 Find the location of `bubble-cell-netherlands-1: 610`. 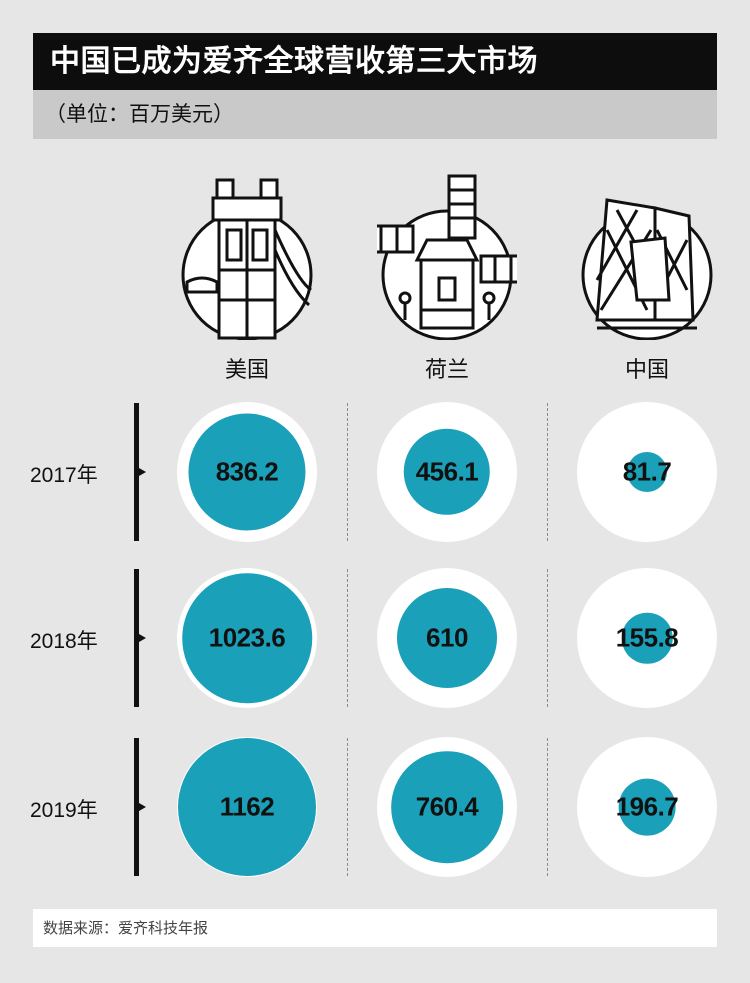

bubble-cell-netherlands-1: 610 is located at coordinates (447, 638).